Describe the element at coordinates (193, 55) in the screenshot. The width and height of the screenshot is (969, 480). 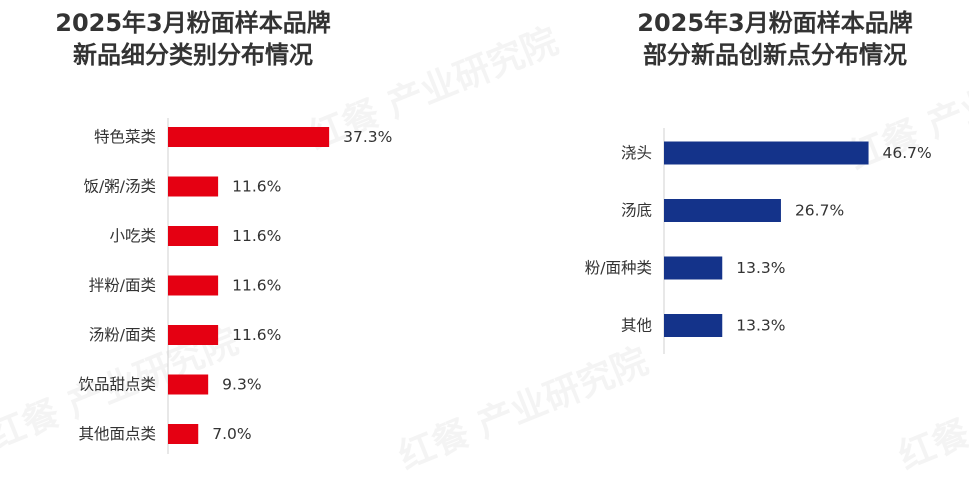
I see `left-chart-title-line-2: 新品细分类别分布情况` at that location.